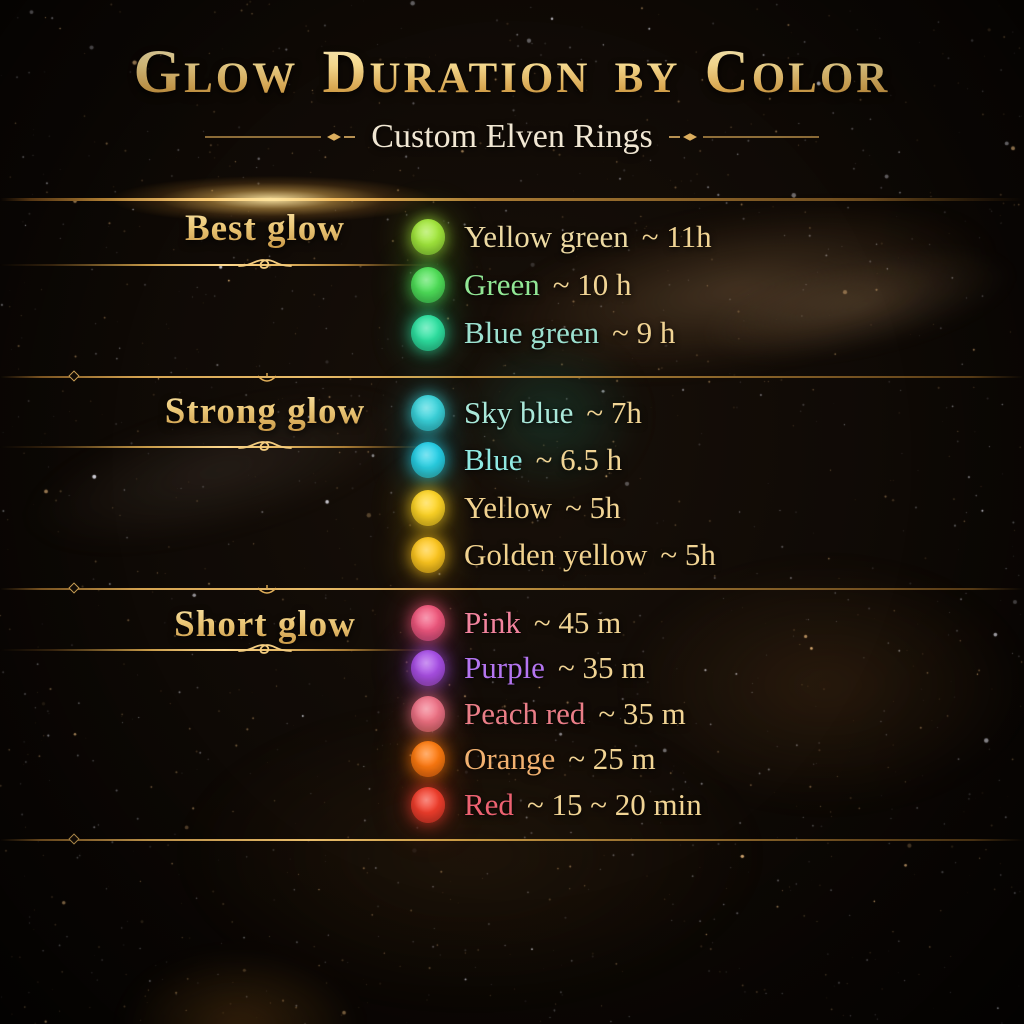 The image size is (1024, 1024). Describe the element at coordinates (579, 460) in the screenshot. I see `glow-duration: ~ 6.5 h` at that location.